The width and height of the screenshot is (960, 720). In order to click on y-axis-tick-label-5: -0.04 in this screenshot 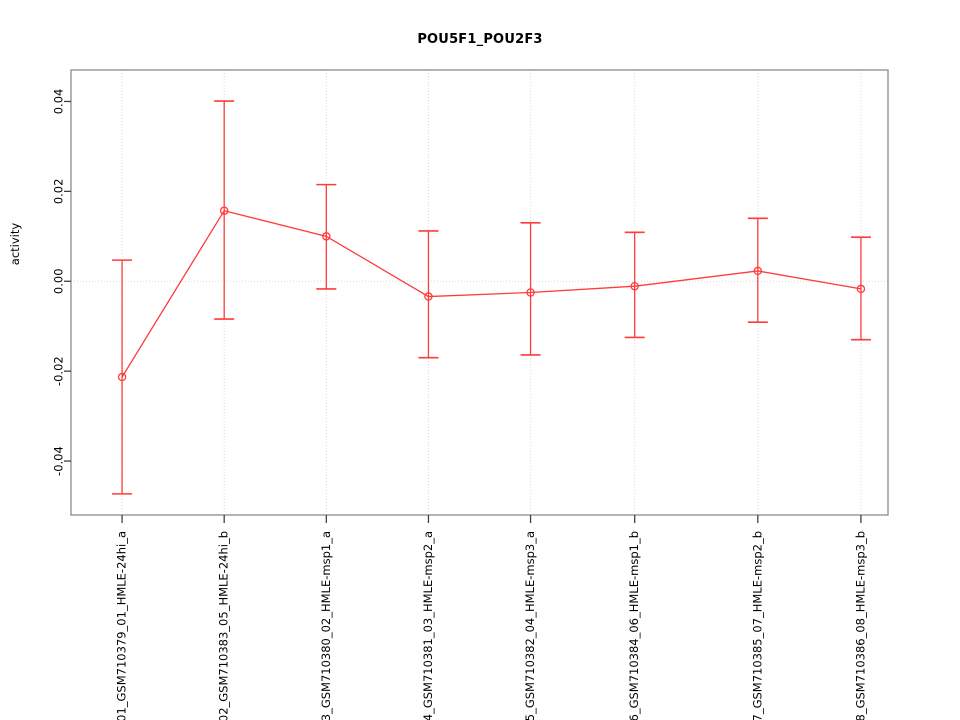, I will do `click(59, 461)`.